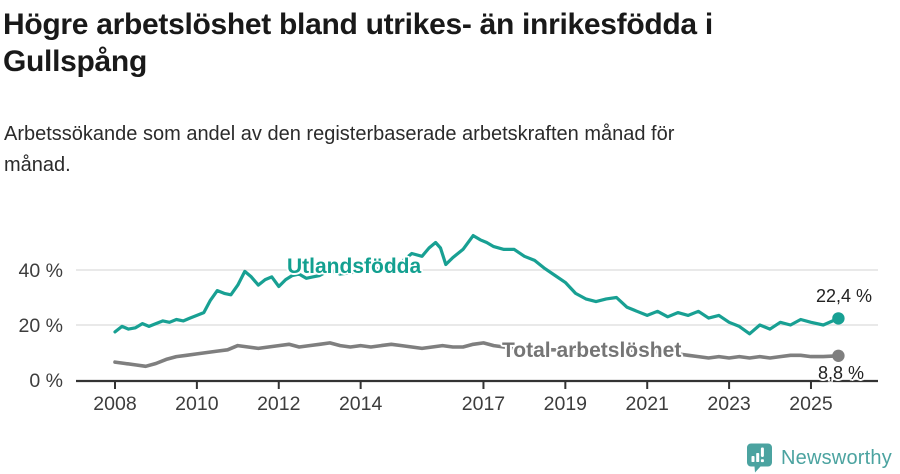 This screenshot has height=474, width=900. I want to click on series-label-utlandsfodda: Utlandsfödda, so click(354, 266).